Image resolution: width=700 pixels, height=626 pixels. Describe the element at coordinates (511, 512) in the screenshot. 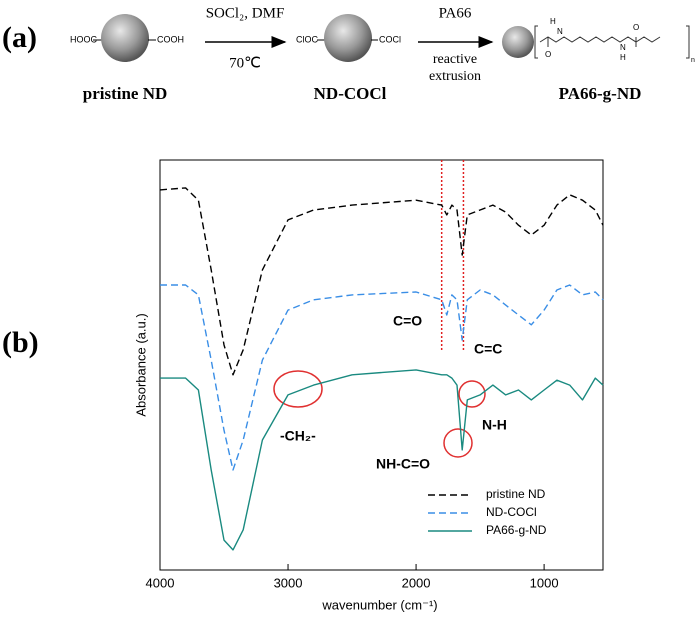

I see `legend-label: ND-COCl` at that location.